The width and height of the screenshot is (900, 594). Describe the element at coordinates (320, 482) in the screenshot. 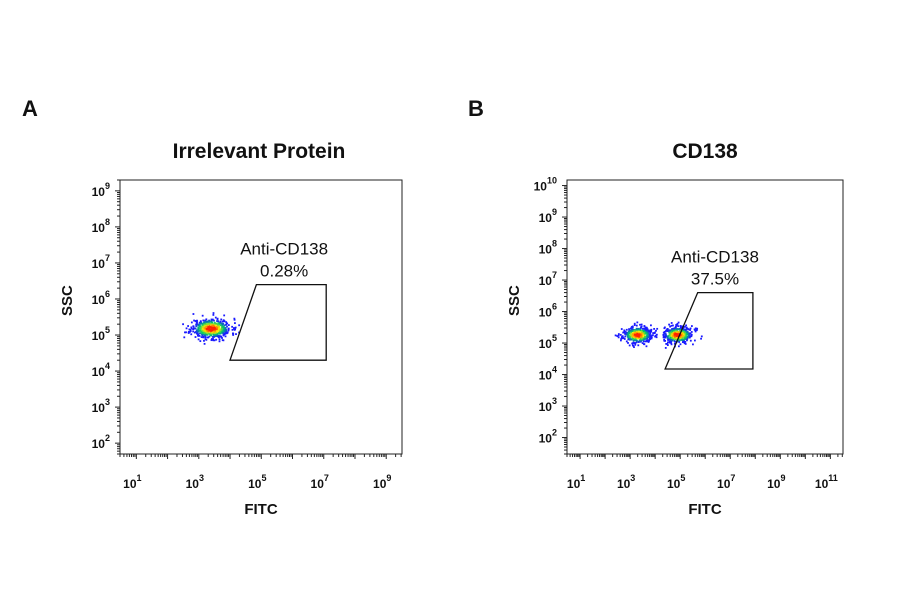

I see `x-tick-label: 10⁷` at that location.